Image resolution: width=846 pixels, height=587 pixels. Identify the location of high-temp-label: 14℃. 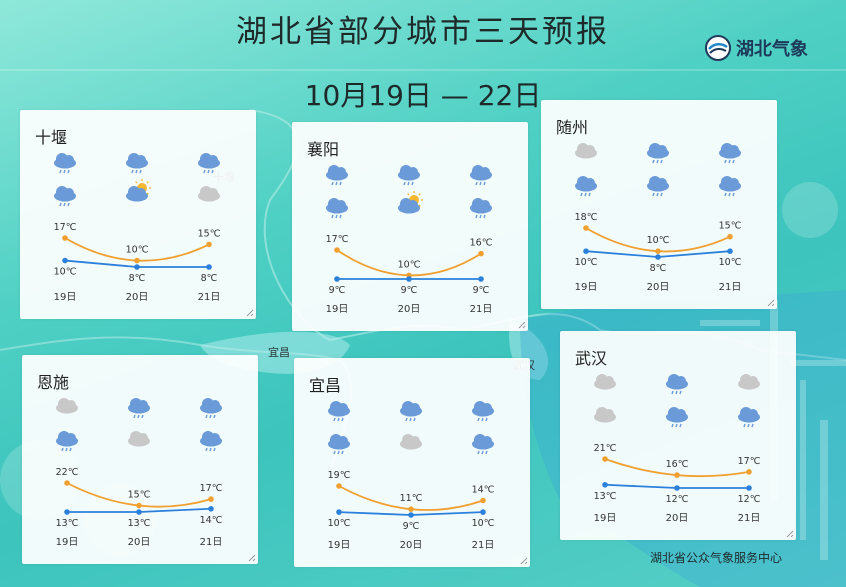
(483, 490).